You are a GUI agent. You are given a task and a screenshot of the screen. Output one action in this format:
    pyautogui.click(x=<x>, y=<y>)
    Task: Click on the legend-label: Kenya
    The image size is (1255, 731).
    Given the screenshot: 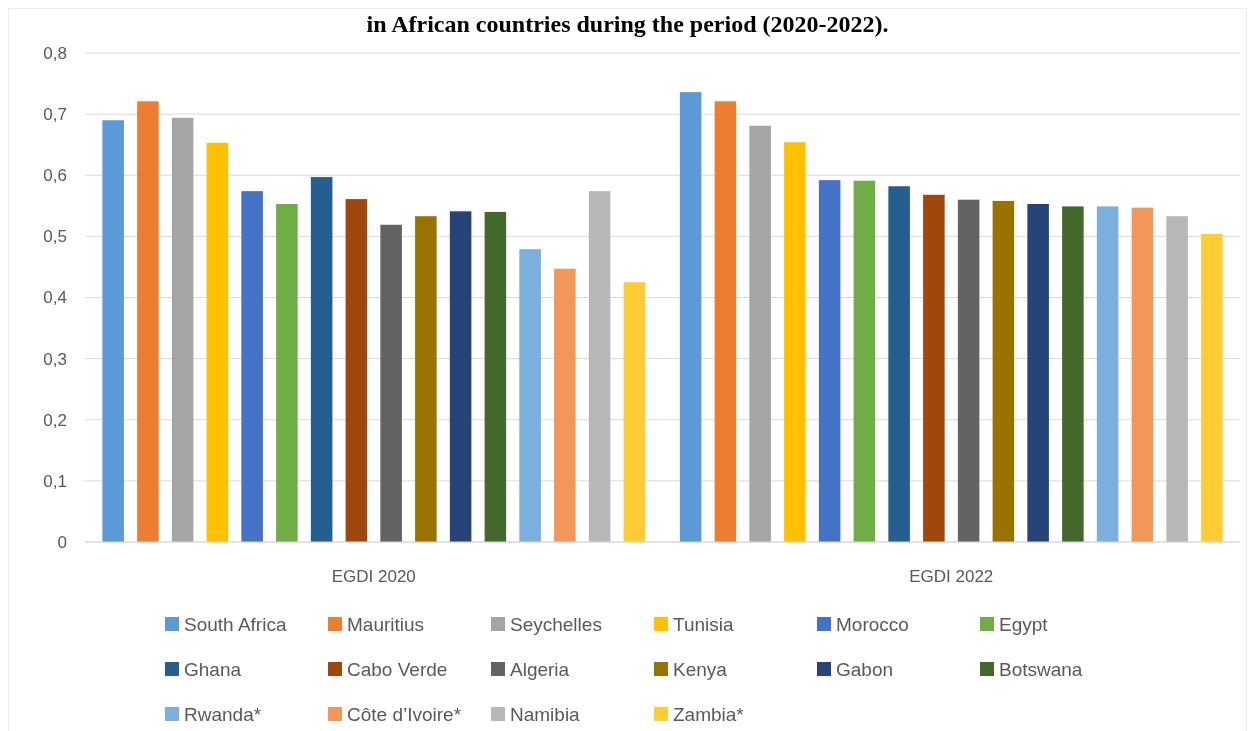 What is the action you would take?
    pyautogui.click(x=700, y=669)
    